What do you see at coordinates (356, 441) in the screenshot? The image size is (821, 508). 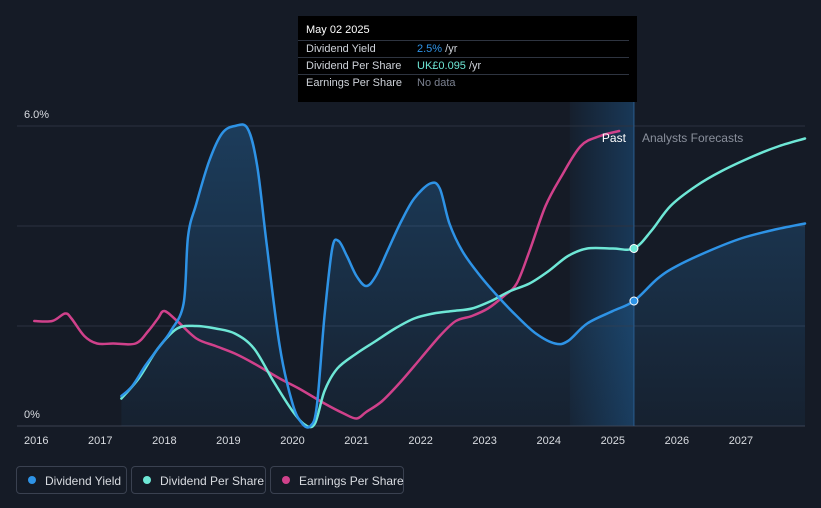 I see `x-tick-label: 2021` at bounding box center [356, 441].